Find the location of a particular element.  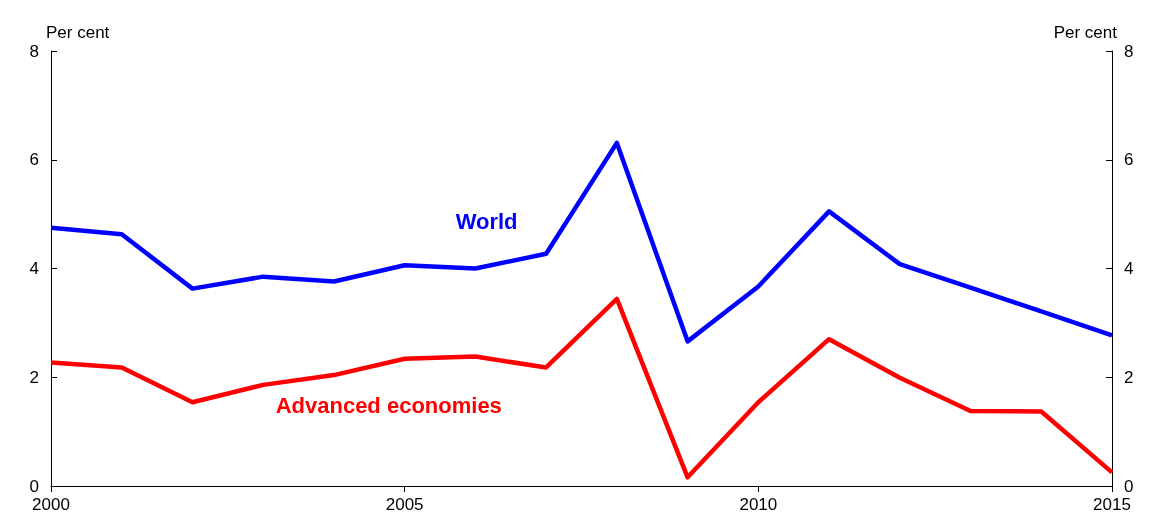

y-tick-label: 6 is located at coordinates (34, 160).